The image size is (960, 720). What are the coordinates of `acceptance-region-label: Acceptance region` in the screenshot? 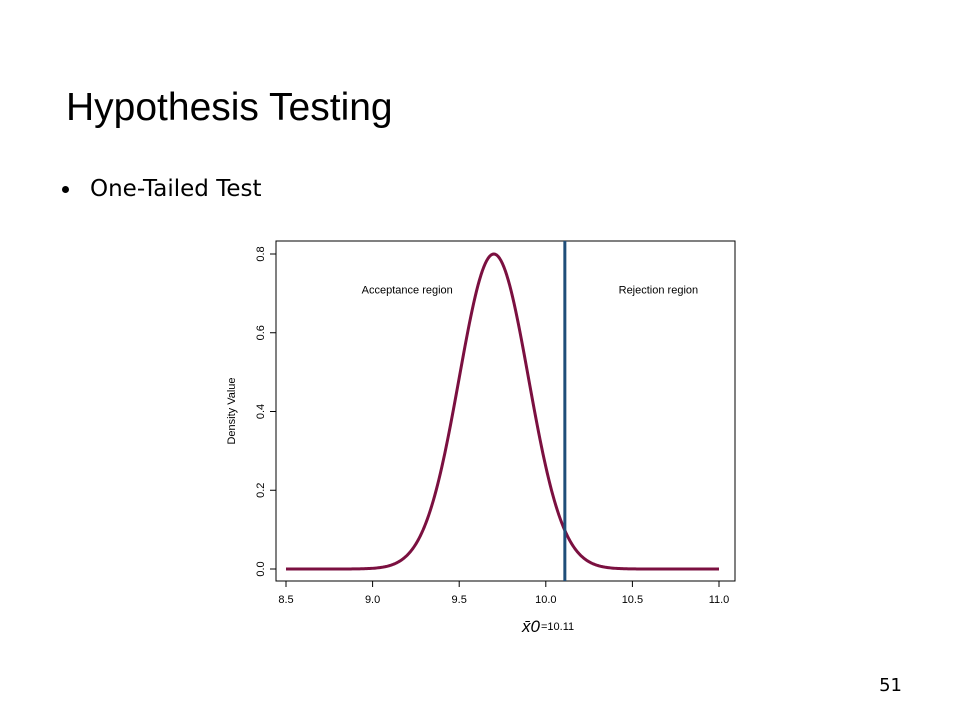 It's located at (407, 290).